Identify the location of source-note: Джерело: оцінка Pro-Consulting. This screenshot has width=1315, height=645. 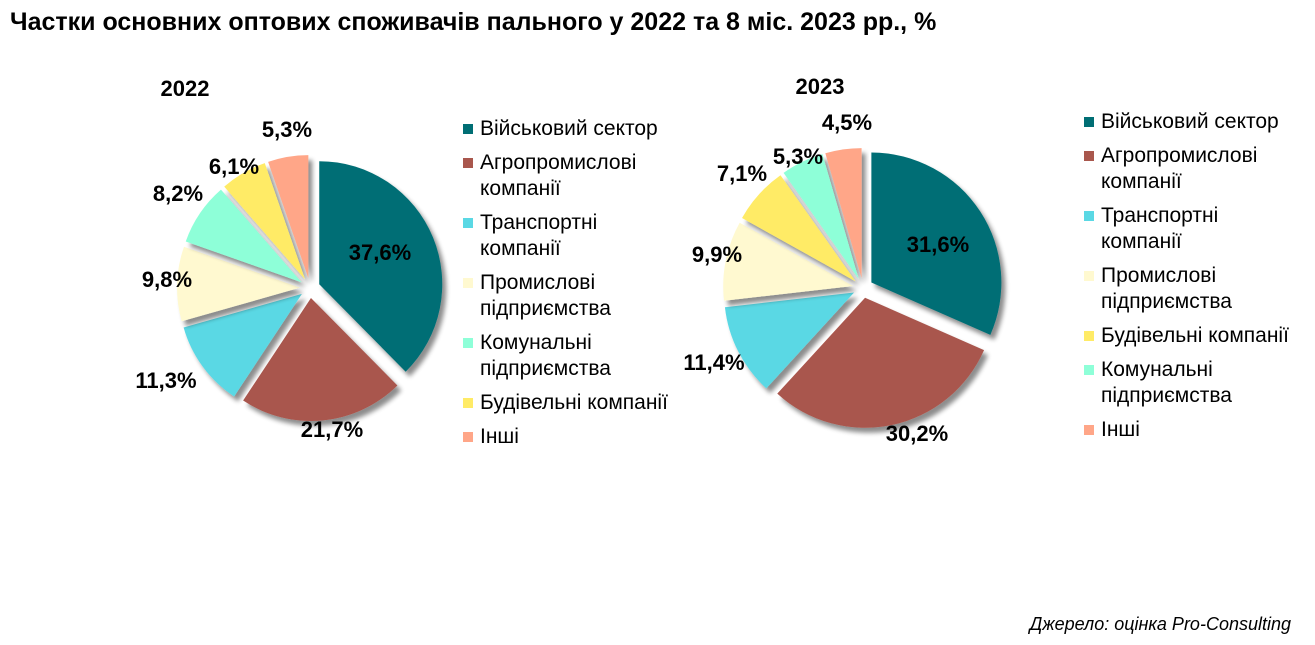
(1160, 624).